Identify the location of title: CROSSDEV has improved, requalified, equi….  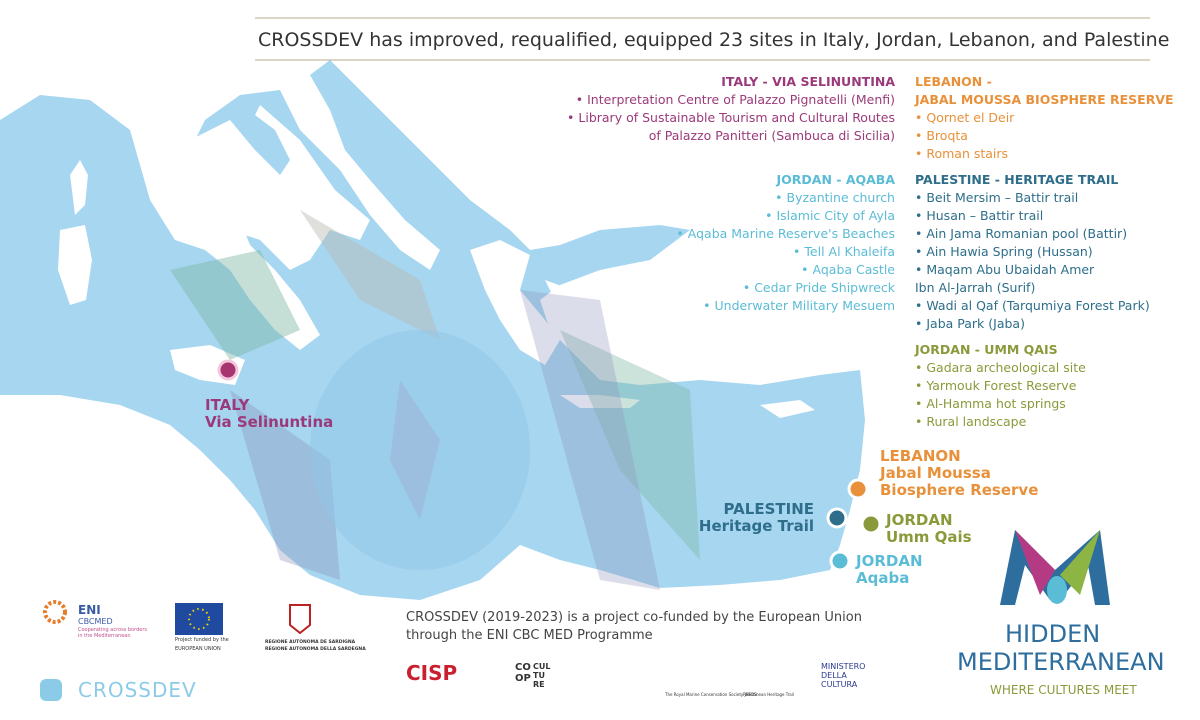
(714, 40).